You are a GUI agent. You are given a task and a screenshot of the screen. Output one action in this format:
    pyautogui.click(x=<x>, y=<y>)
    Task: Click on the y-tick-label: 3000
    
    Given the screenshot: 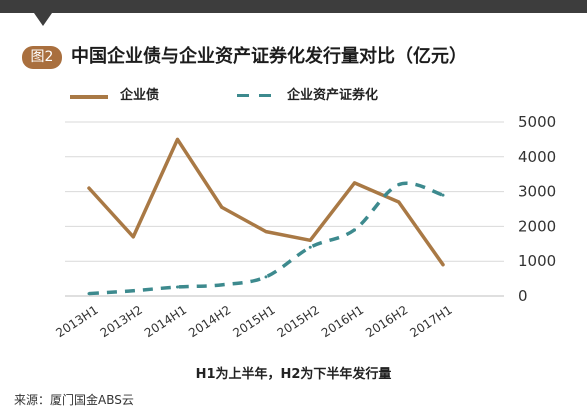 What is the action you would take?
    pyautogui.click(x=537, y=192)
    